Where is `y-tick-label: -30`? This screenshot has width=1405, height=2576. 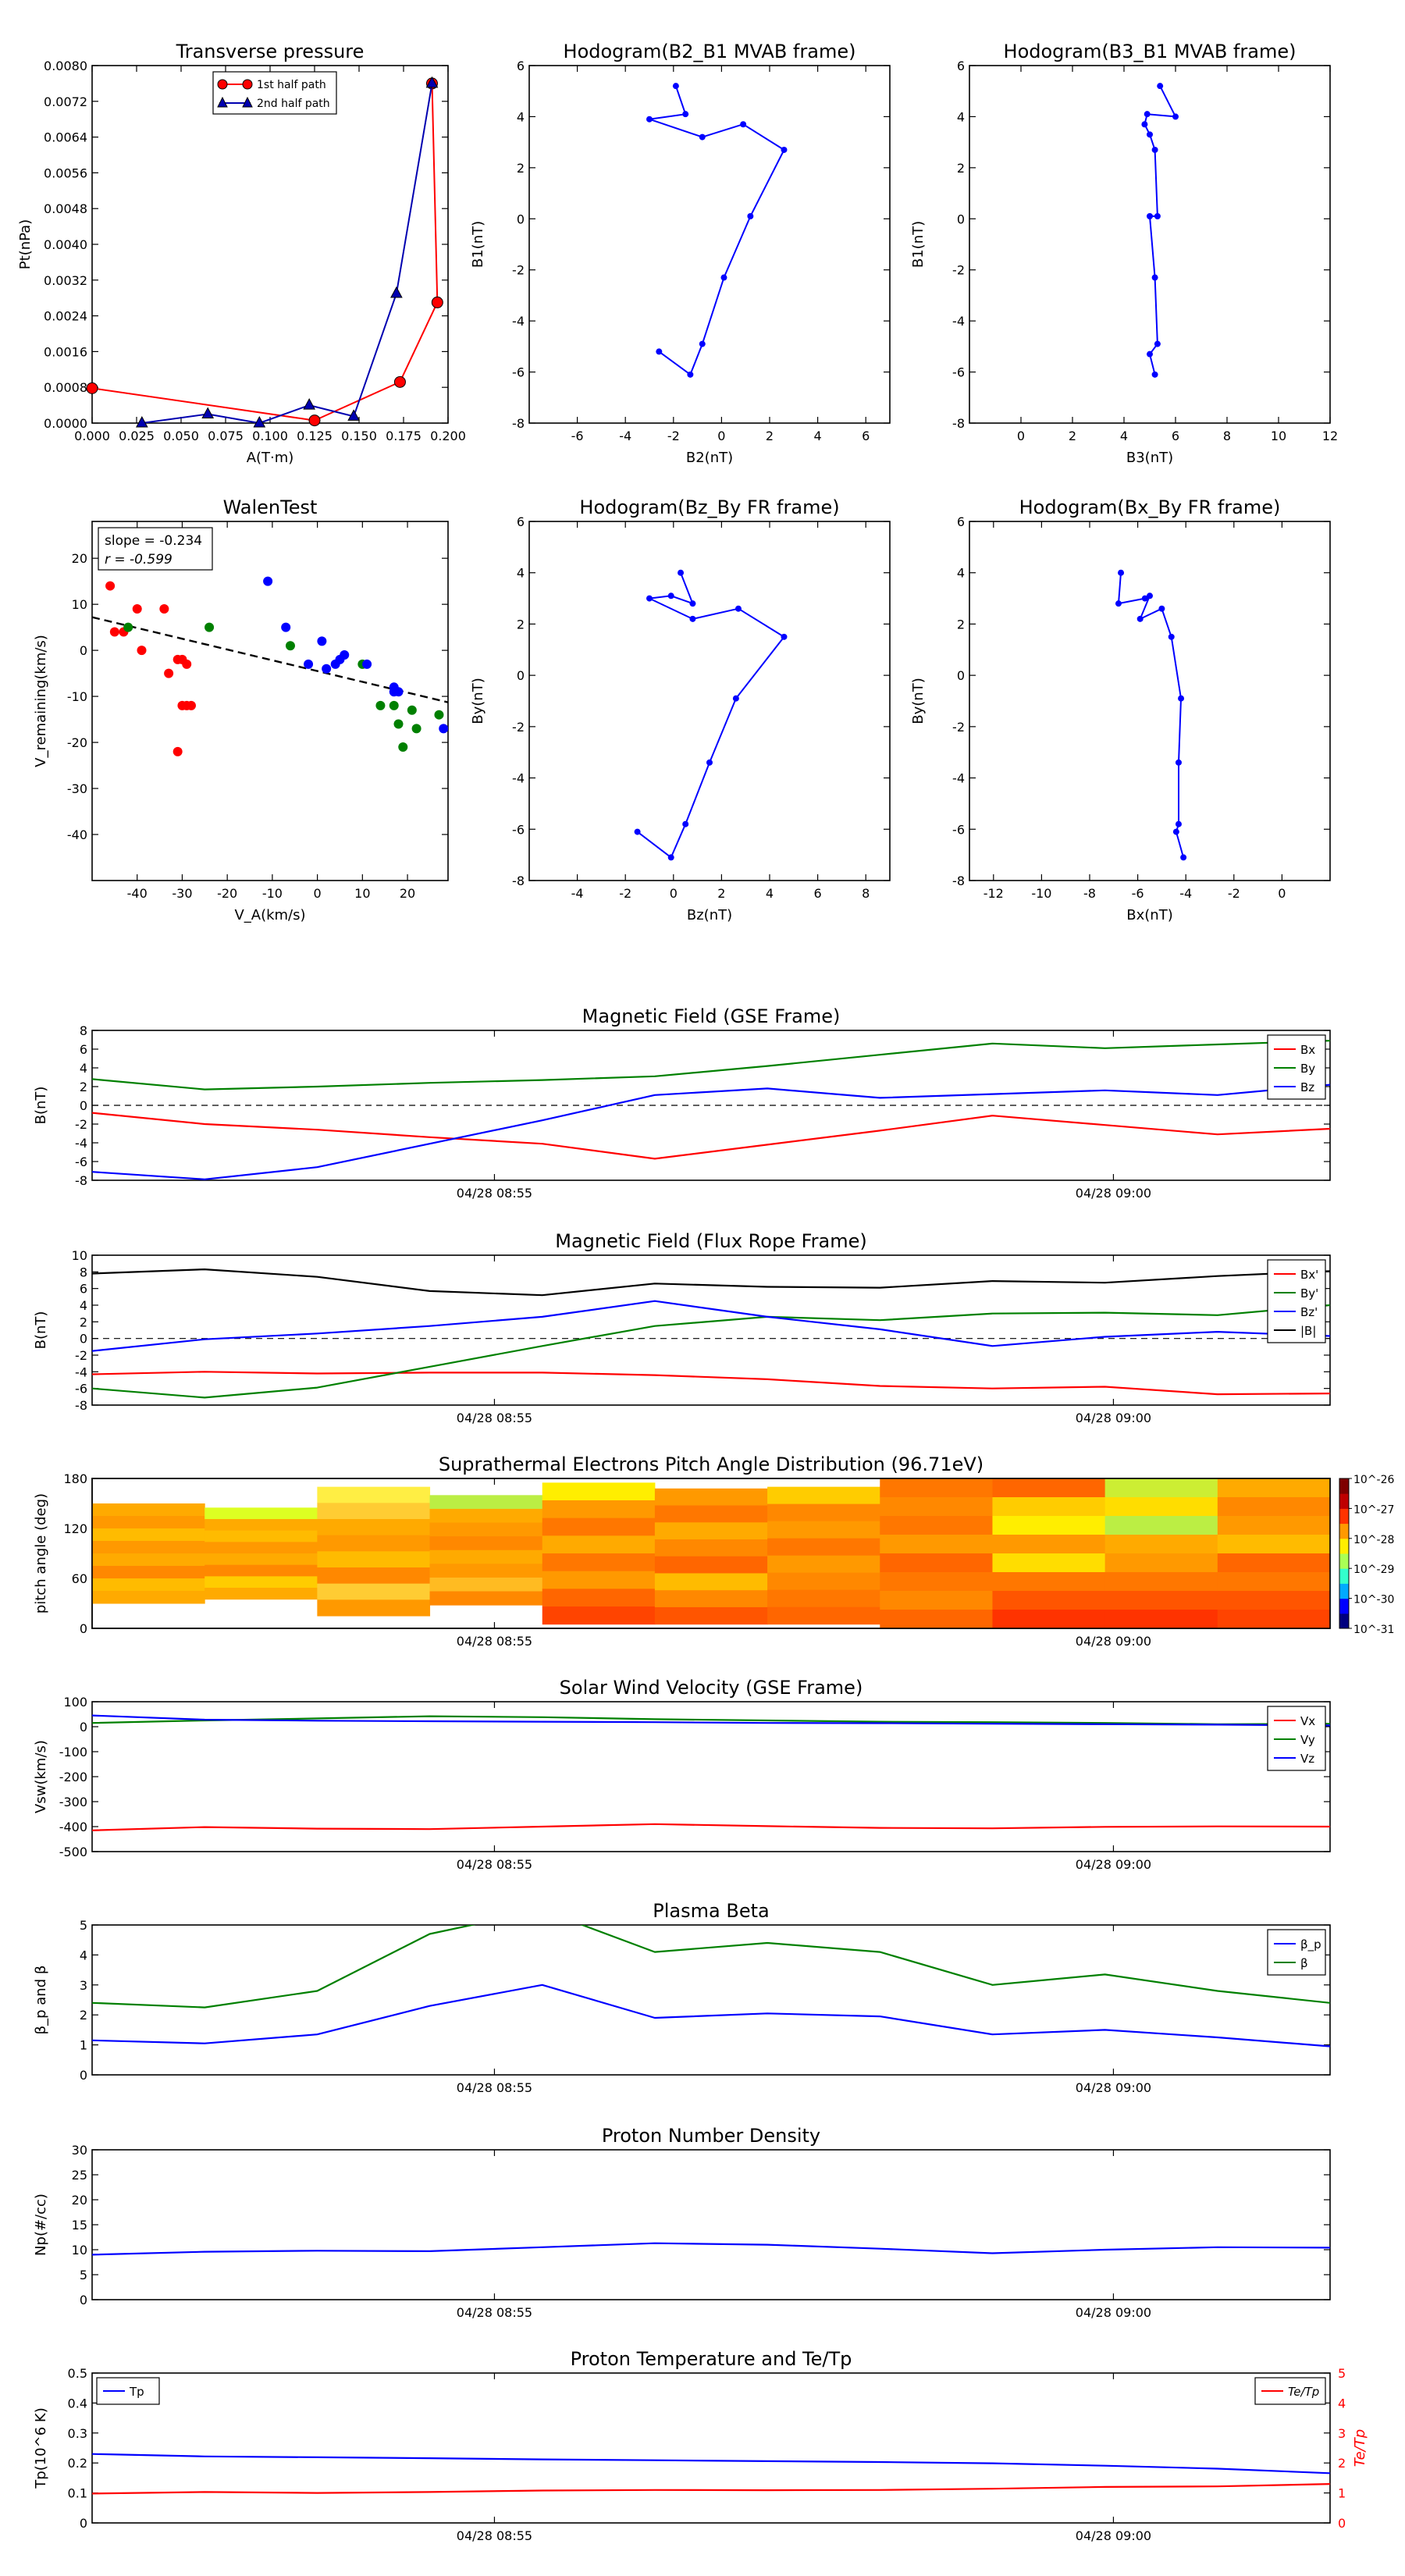
y-tick-label: -30 is located at coordinates (77, 788).